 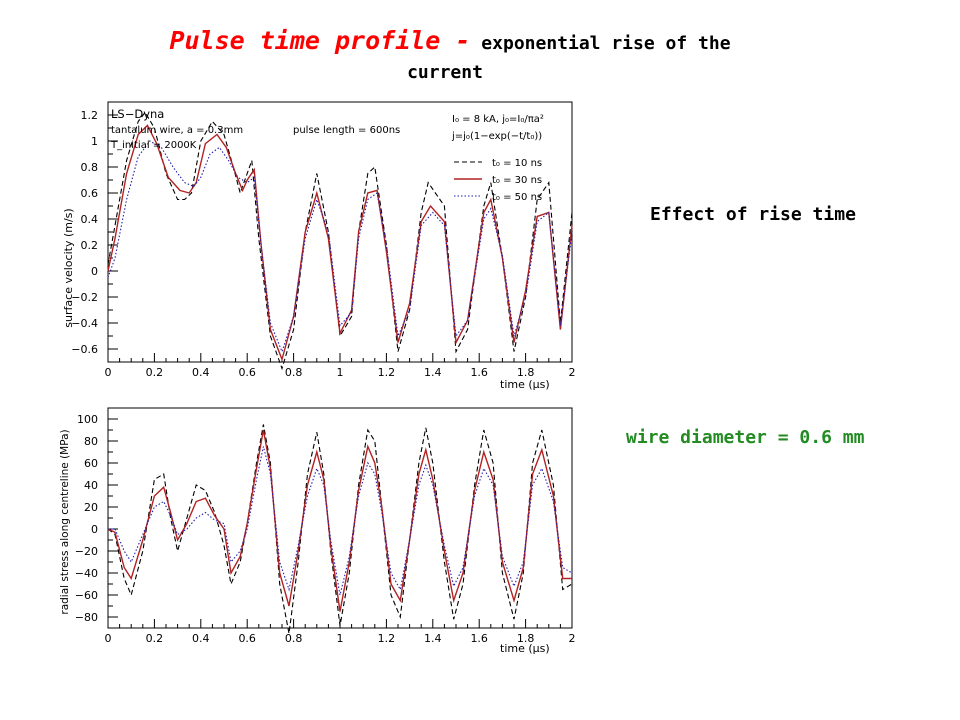 What do you see at coordinates (517, 180) in the screenshot?
I see `legend-label: t₀ = 30 ns` at bounding box center [517, 180].